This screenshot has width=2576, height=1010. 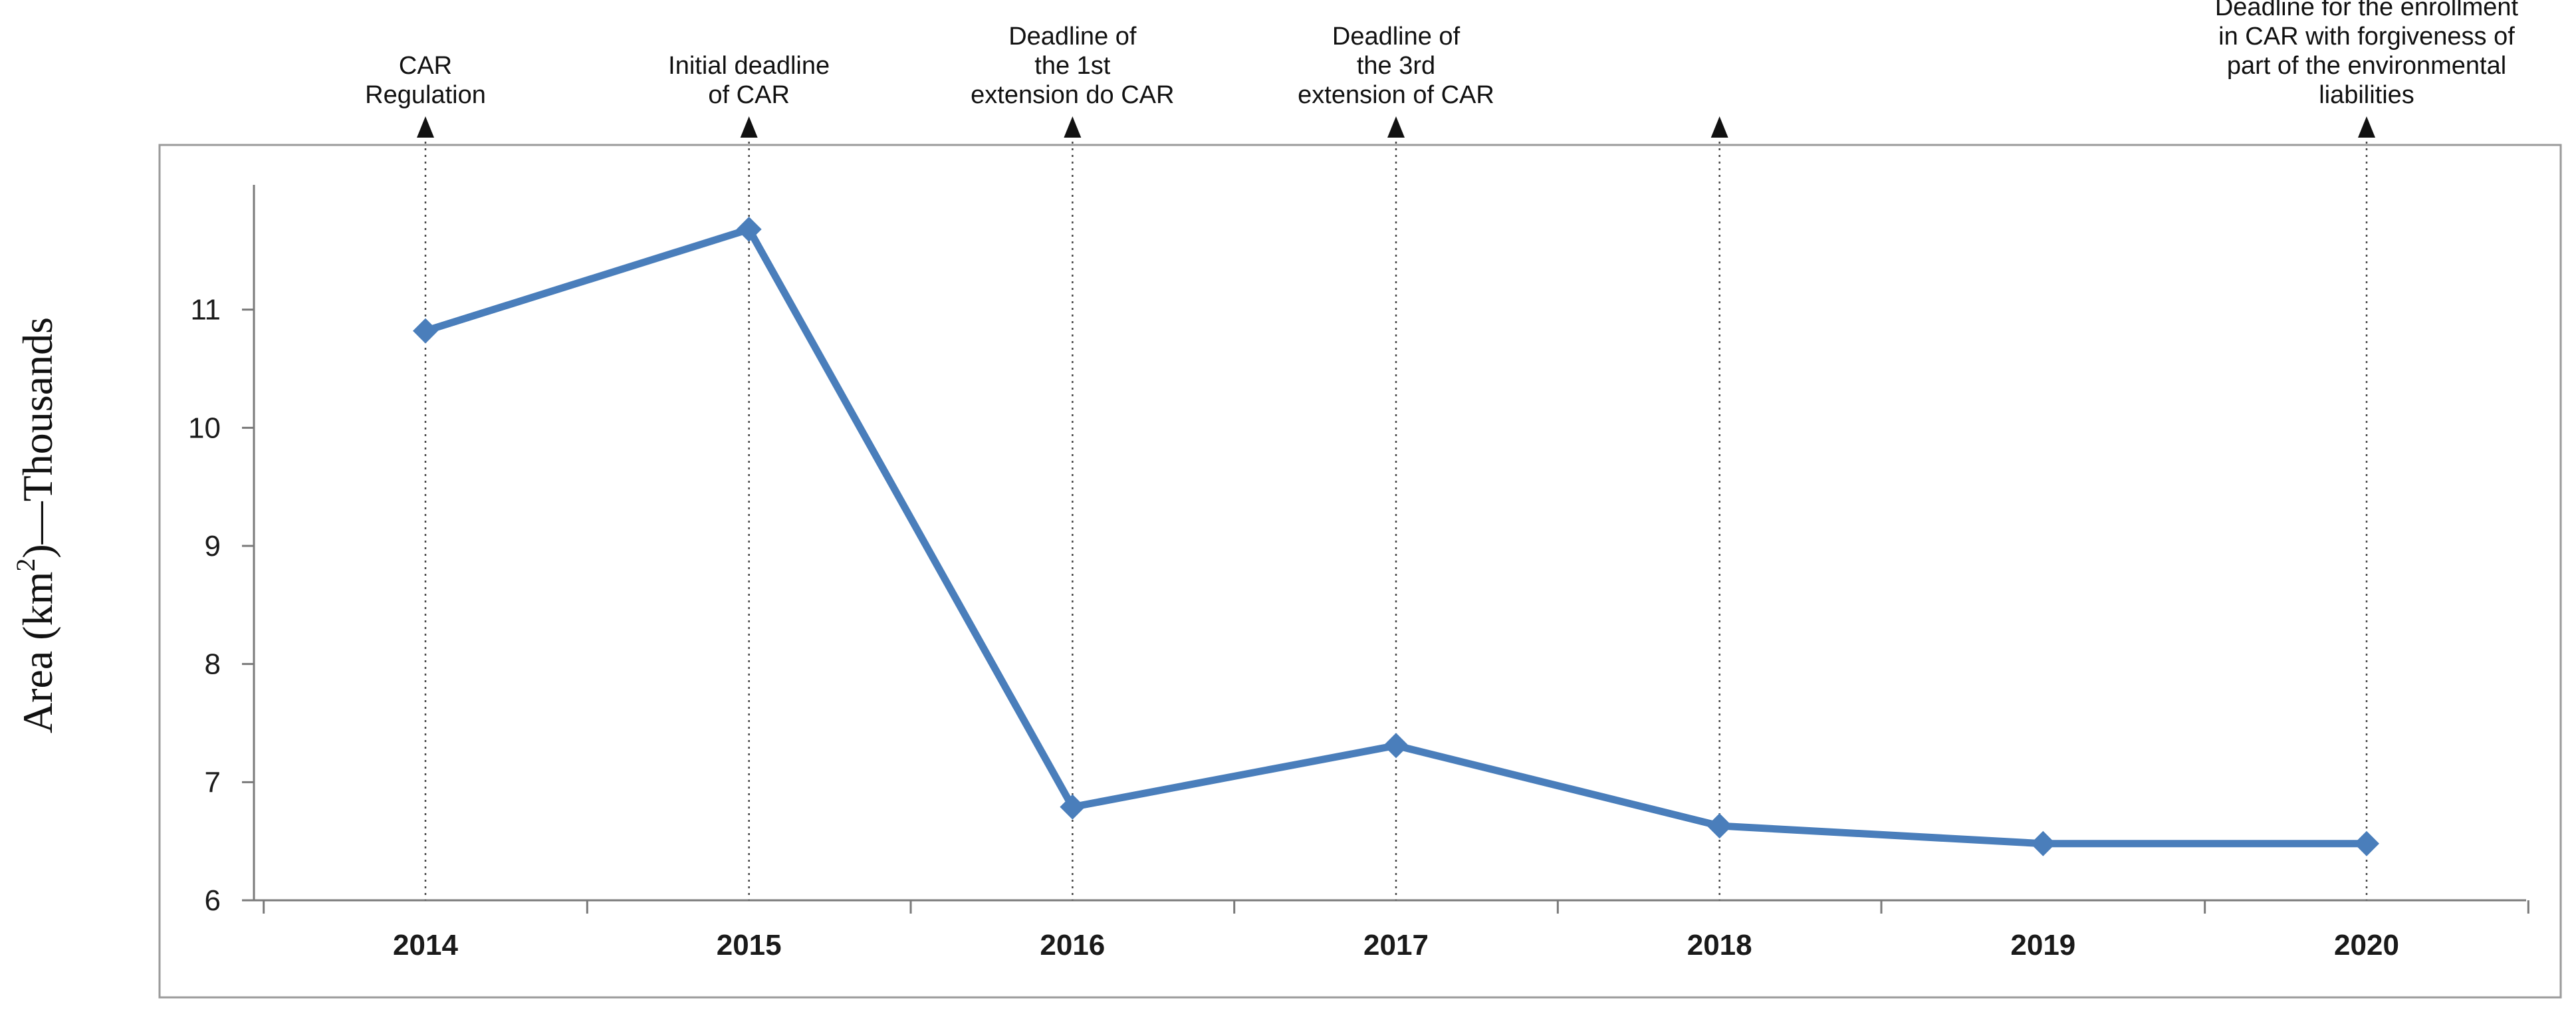 What do you see at coordinates (1072, 66) in the screenshot?
I see `event-annotation-text: the 1st` at bounding box center [1072, 66].